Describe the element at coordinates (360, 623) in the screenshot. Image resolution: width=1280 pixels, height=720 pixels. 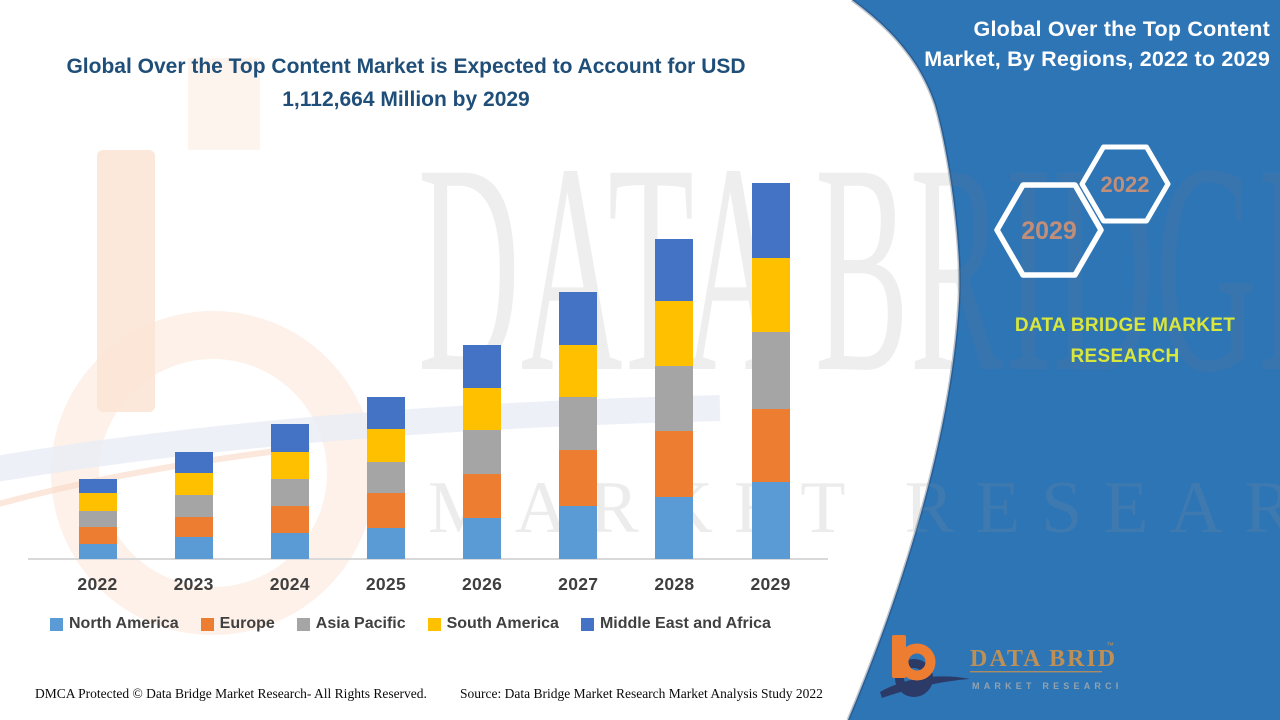
I see `legend-label: Asia Pacific` at that location.